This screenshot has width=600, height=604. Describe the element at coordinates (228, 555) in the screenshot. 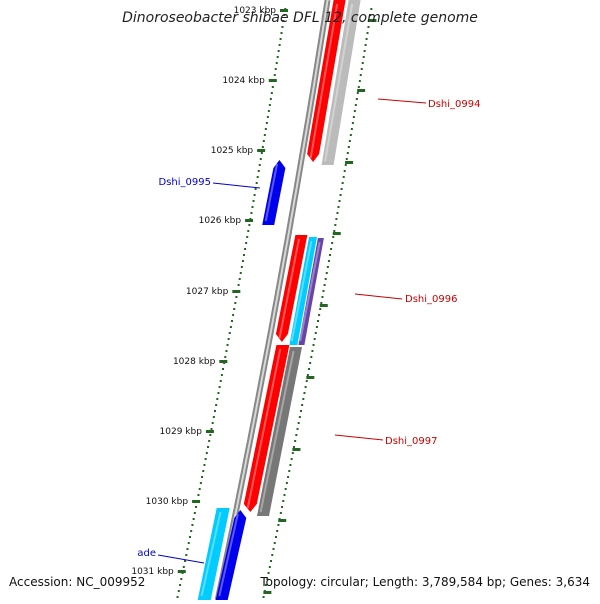

I see `ade-gene-gloss` at that location.